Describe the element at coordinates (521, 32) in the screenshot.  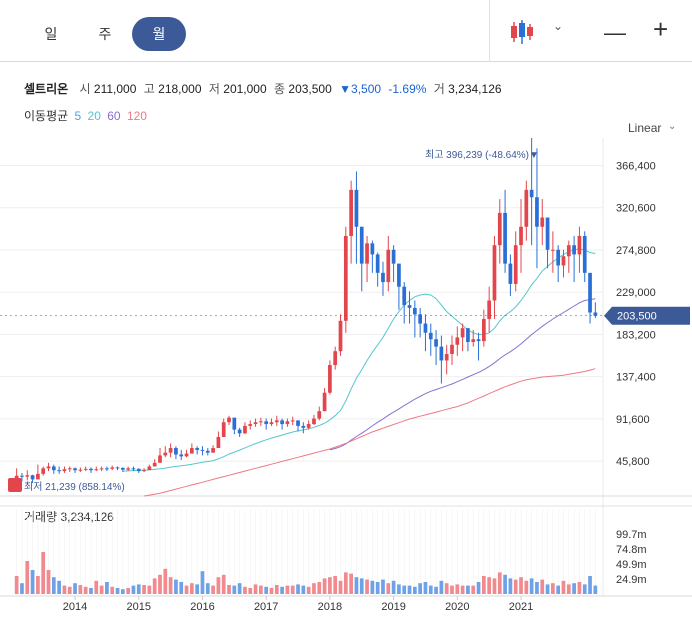
I see `candlestick-icon` at that location.